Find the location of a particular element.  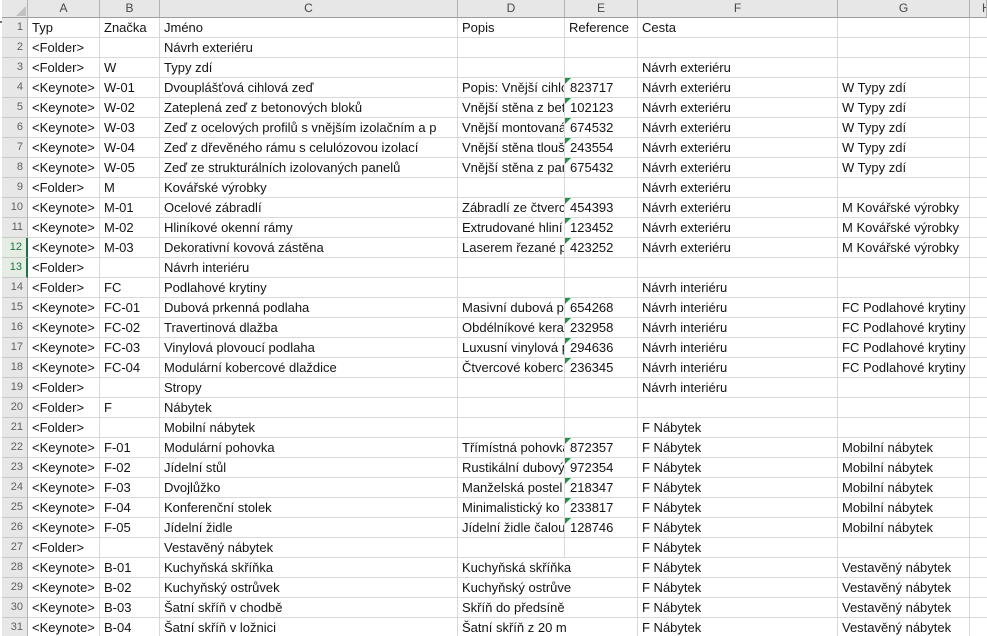

cell-A27: <Folder> is located at coordinates (64, 548).